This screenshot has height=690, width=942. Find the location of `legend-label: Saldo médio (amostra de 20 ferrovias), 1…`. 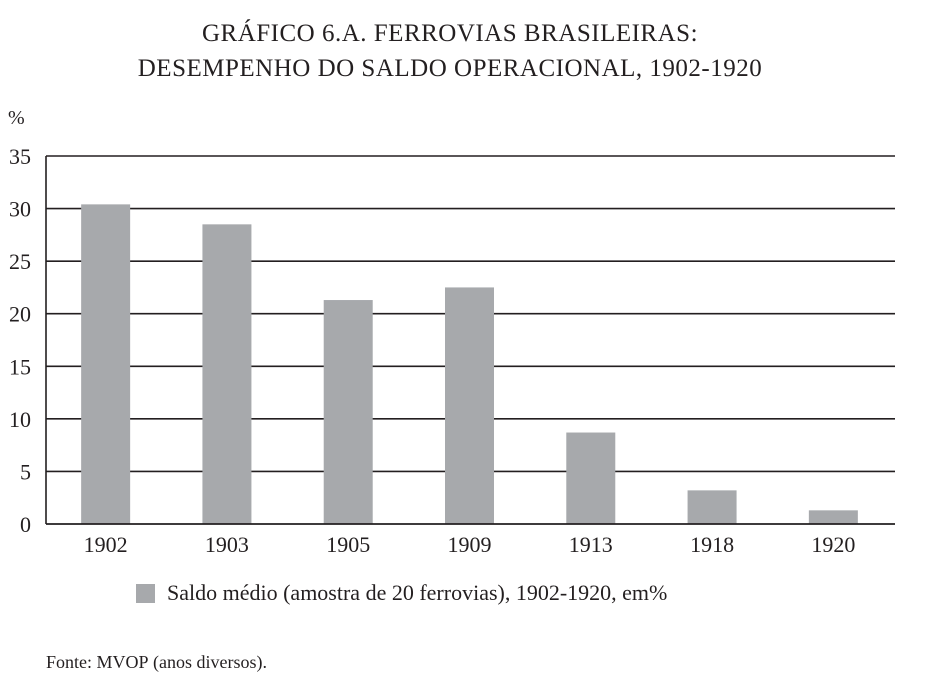

legend-label: Saldo médio (amostra de 20 ferrovias), 1… is located at coordinates (417, 592).